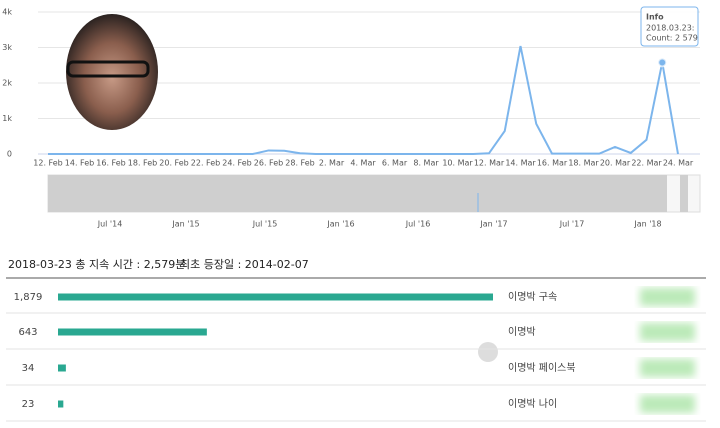 The height and width of the screenshot is (428, 720). What do you see at coordinates (205, 163) in the screenshot?
I see `x-tick-label: 22. Feb` at bounding box center [205, 163].